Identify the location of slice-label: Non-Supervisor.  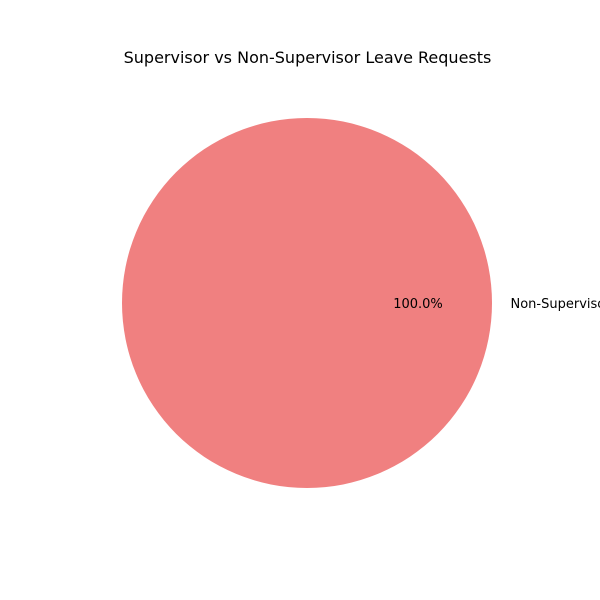
(555, 304).